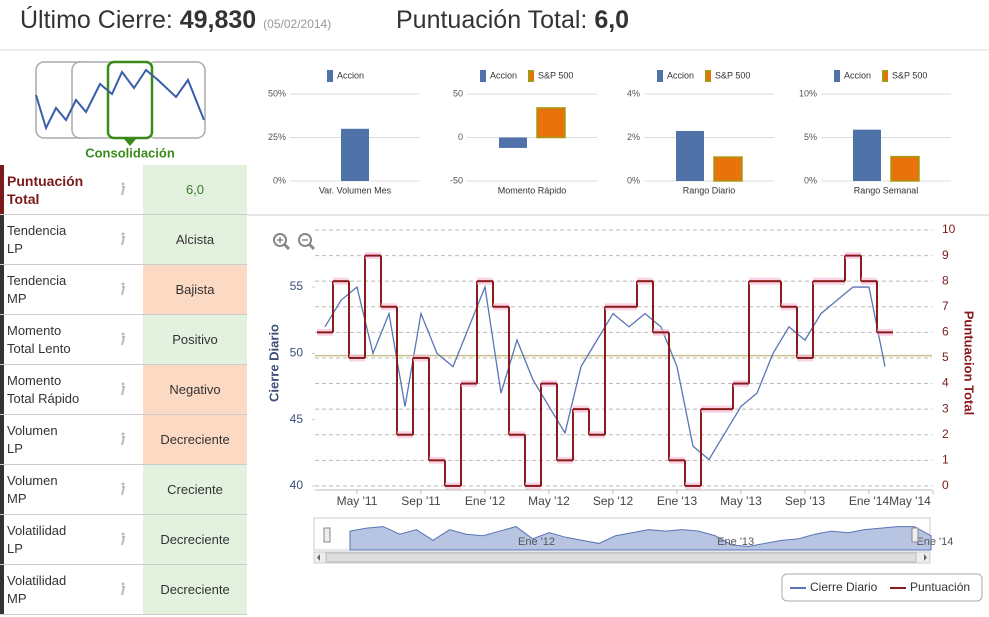 The height and width of the screenshot is (617, 989). Describe the element at coordinates (810, 137) in the screenshot. I see `y-tick-label: 5%` at that location.